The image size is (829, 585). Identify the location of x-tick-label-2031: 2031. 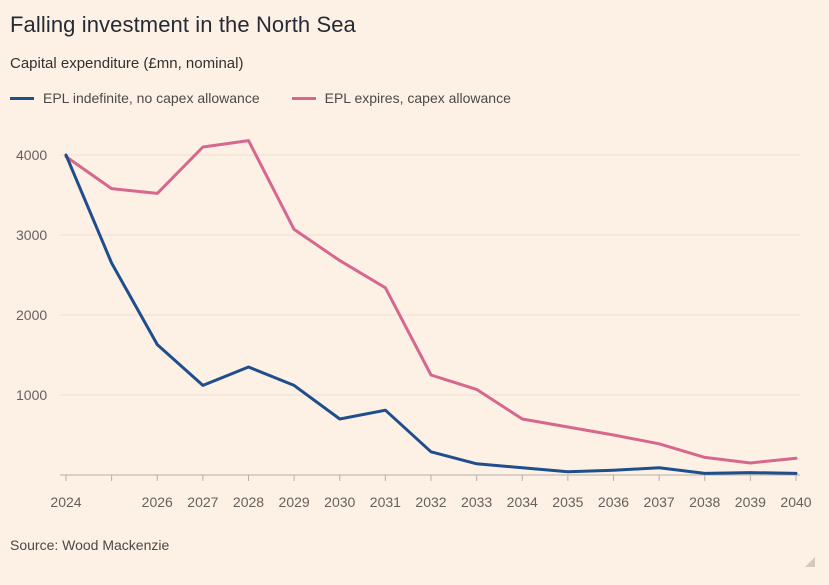
(385, 502).